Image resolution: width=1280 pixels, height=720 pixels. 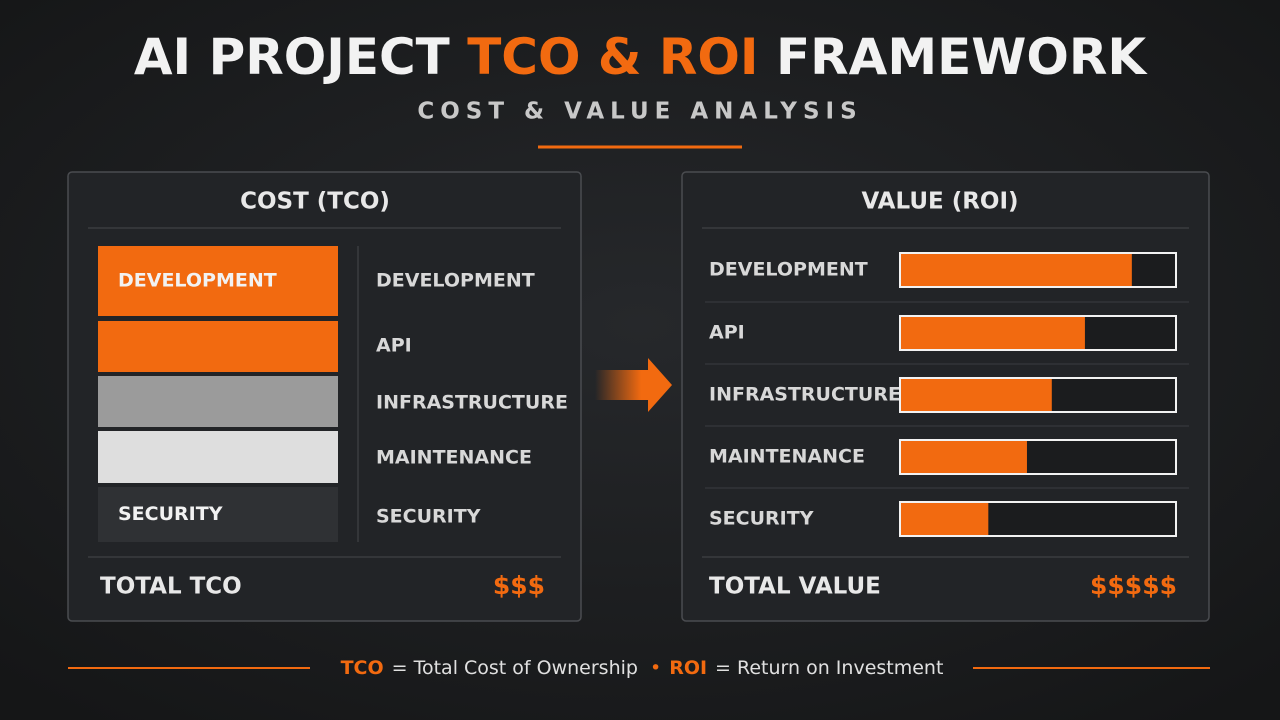 I want to click on cost-item: SECURITY, so click(x=428, y=517).